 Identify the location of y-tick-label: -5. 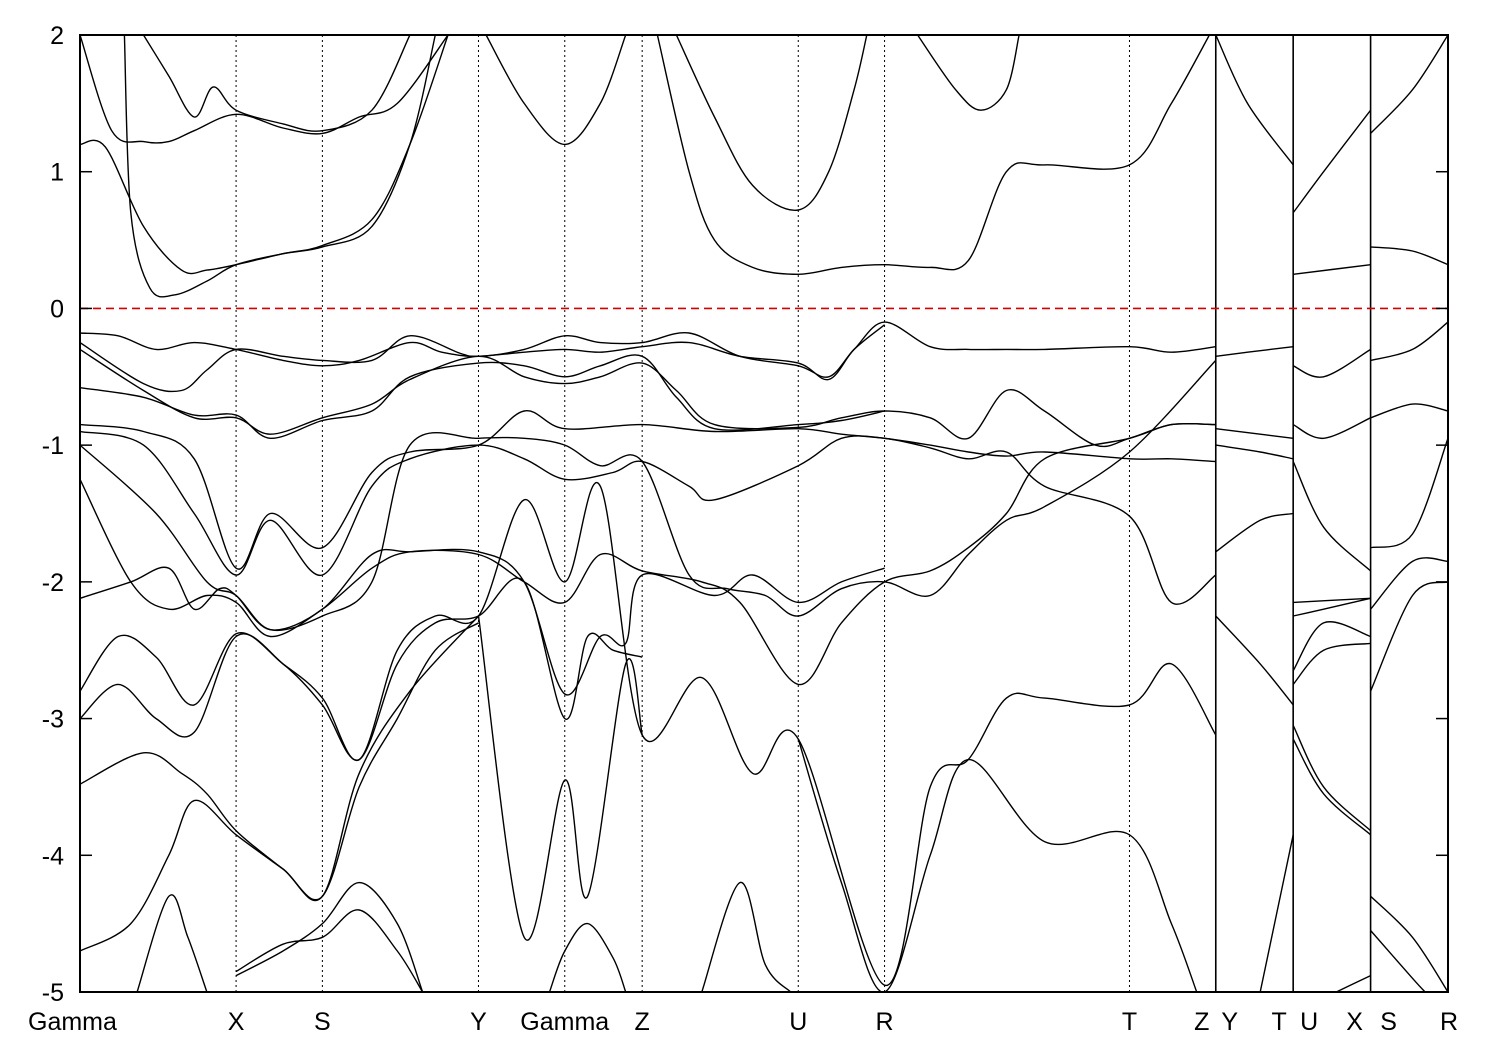
(53, 993).